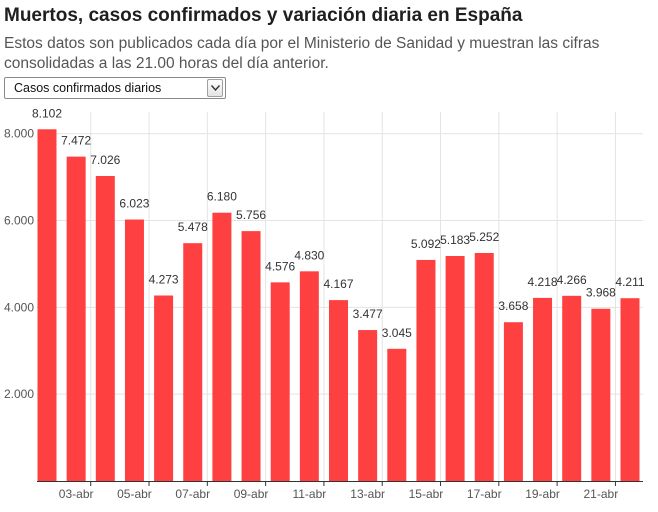  I want to click on x-tick-label: 15-abr, so click(426, 494).